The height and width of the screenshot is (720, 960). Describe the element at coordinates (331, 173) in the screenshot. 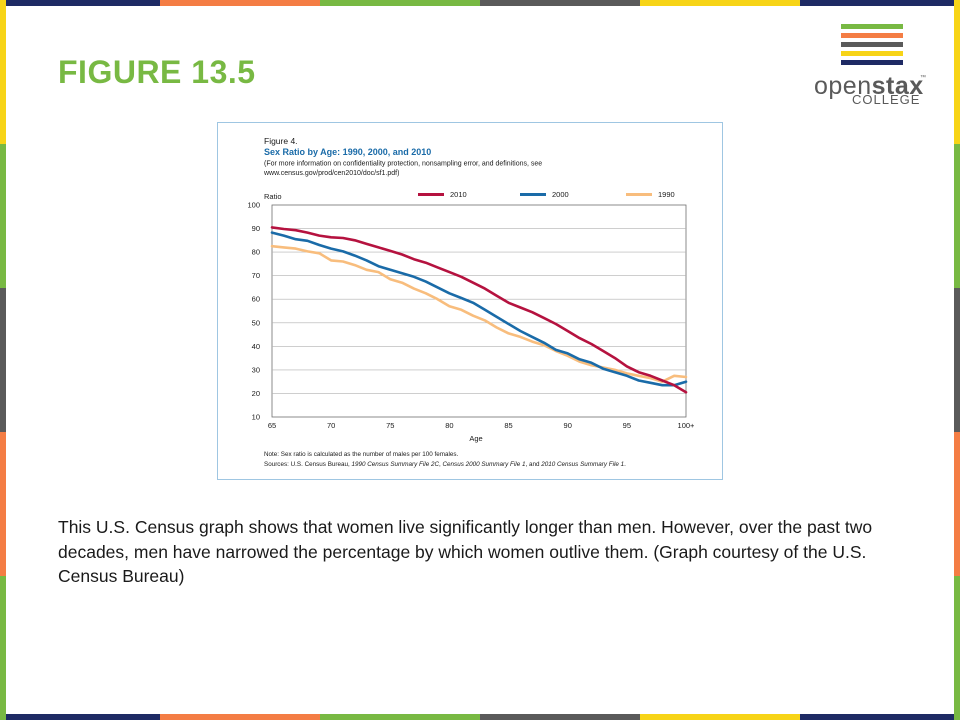

I see `chart-subtitle-line2: www.census.gov/prod/cen2010/doc/sf1.pdf)` at that location.